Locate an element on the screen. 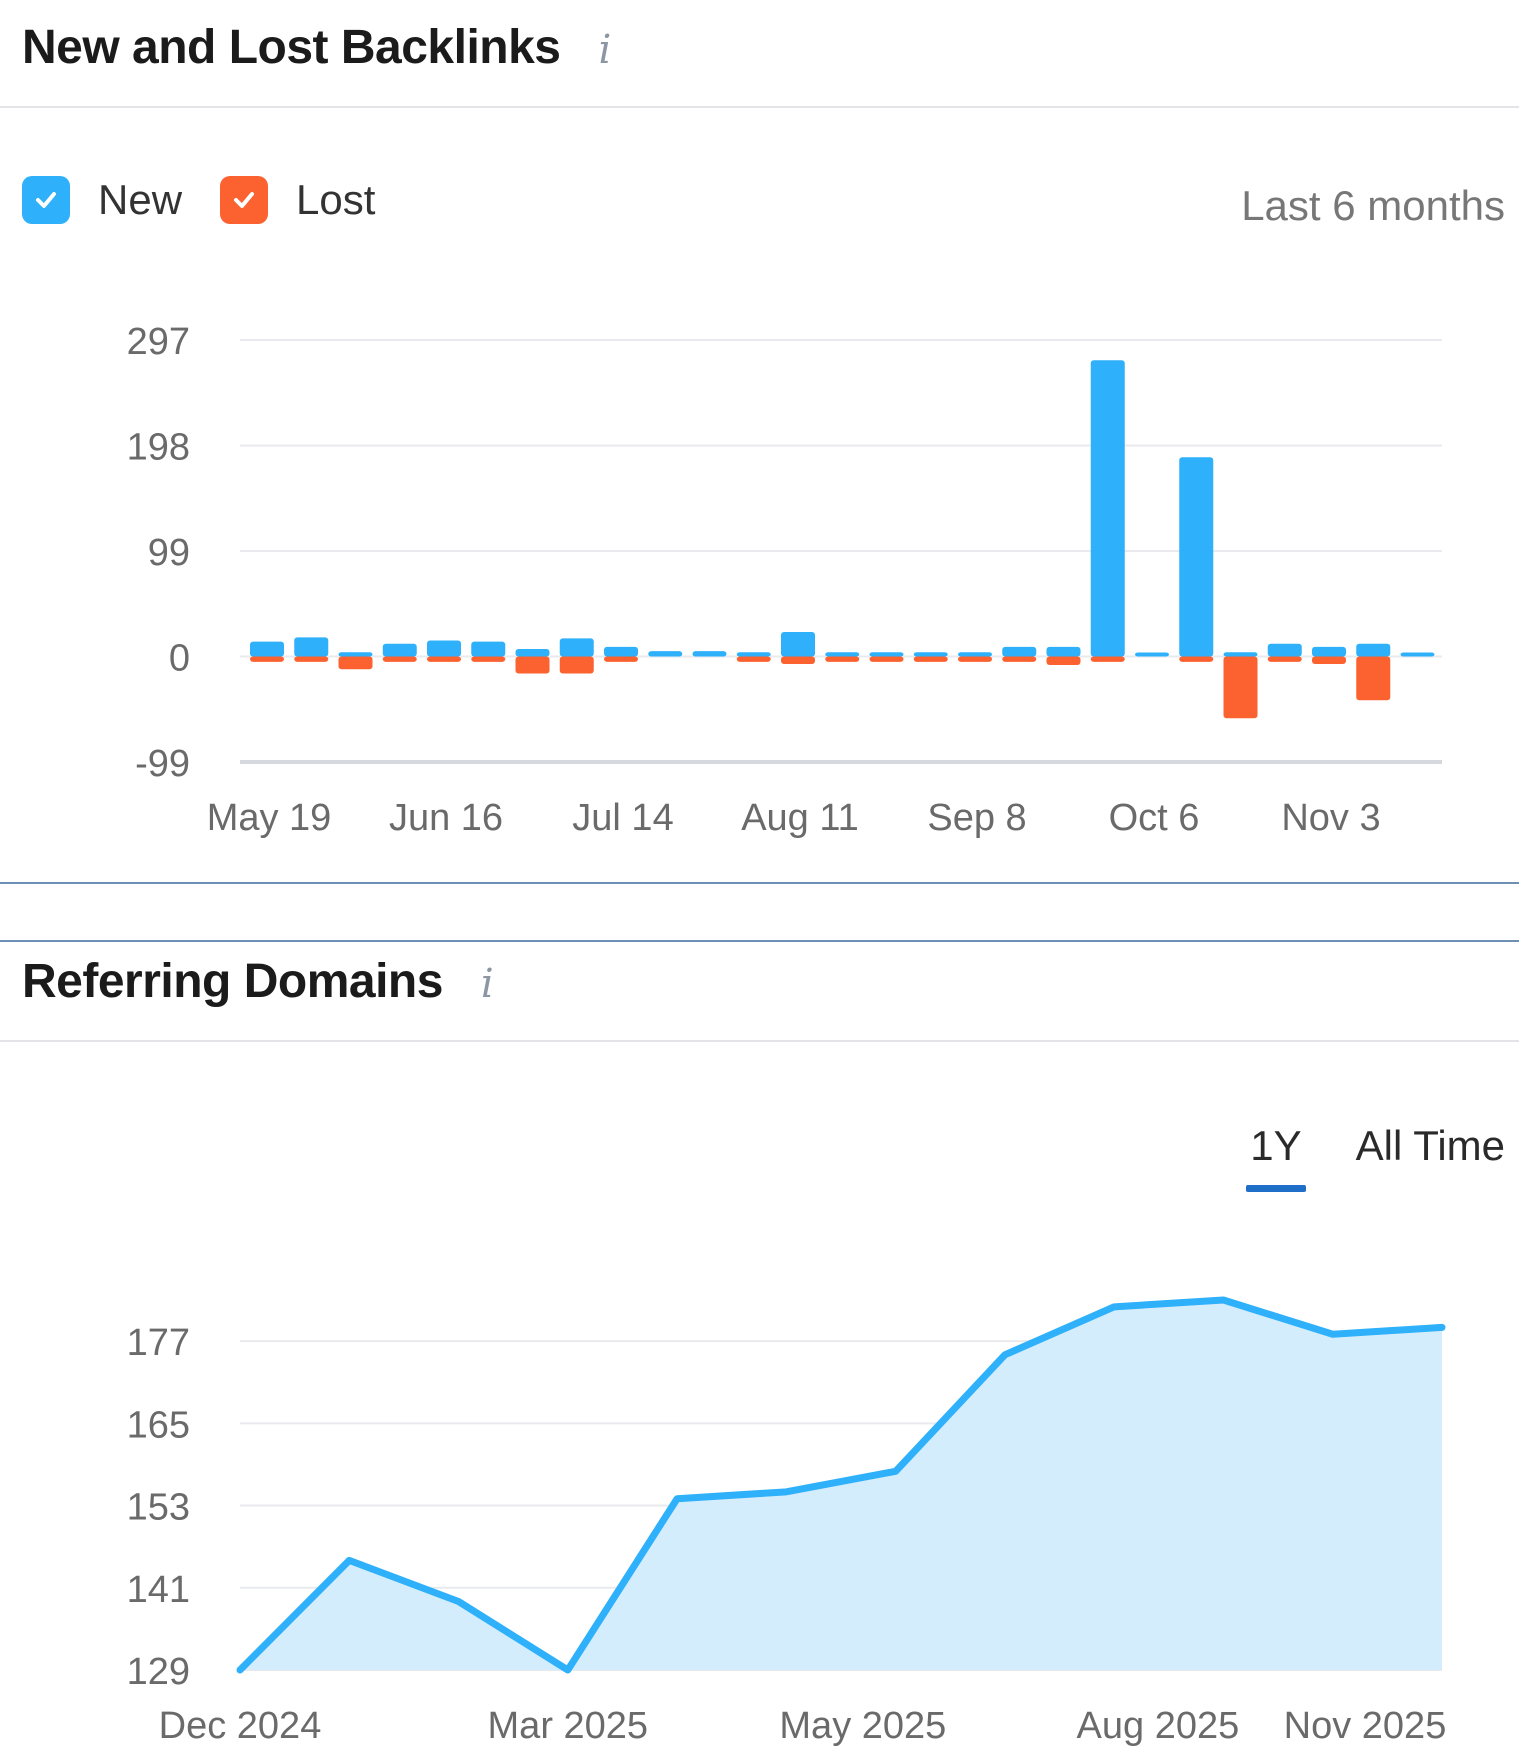  x-tick-label: Sep 8 is located at coordinates (976, 818).